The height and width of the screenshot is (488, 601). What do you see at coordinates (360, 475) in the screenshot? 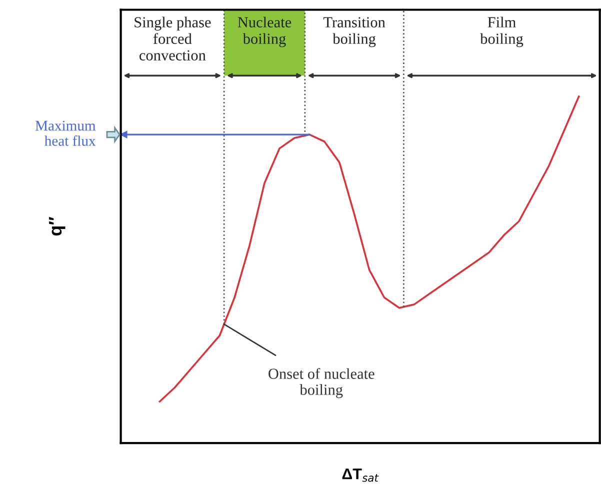
I see `x-axis-title: ΔT$_{sat}$` at bounding box center [360, 475].